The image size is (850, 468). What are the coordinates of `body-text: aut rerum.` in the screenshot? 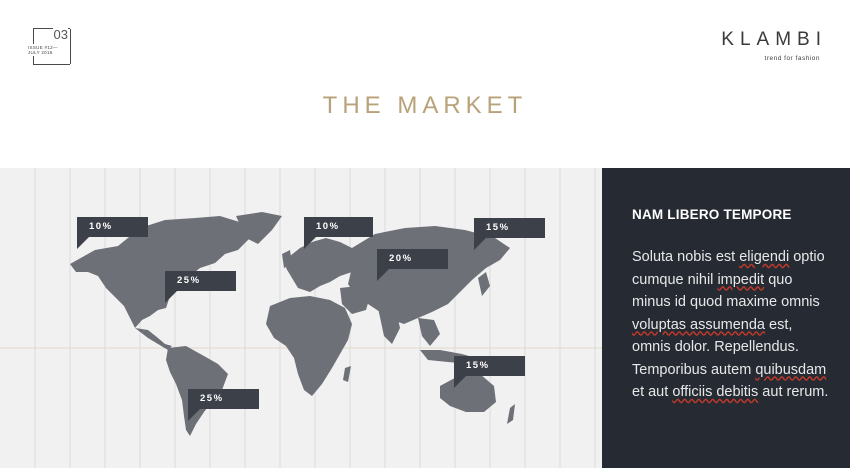 It's located at (793, 392).